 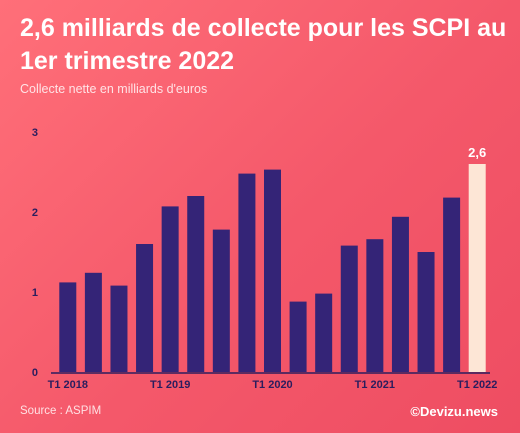 I want to click on bar-highlight, so click(x=477, y=268).